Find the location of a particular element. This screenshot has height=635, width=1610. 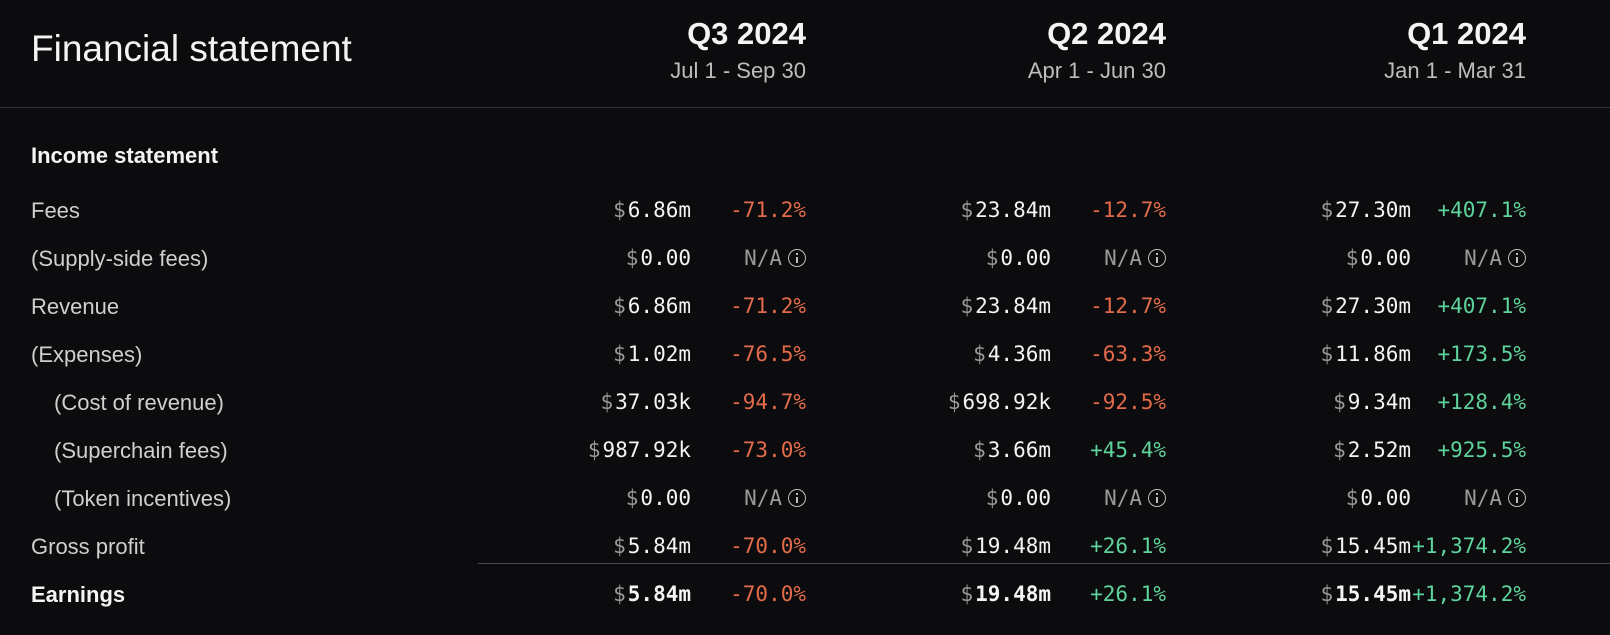

quarter-name: Q1 2024 is located at coordinates (1466, 33).